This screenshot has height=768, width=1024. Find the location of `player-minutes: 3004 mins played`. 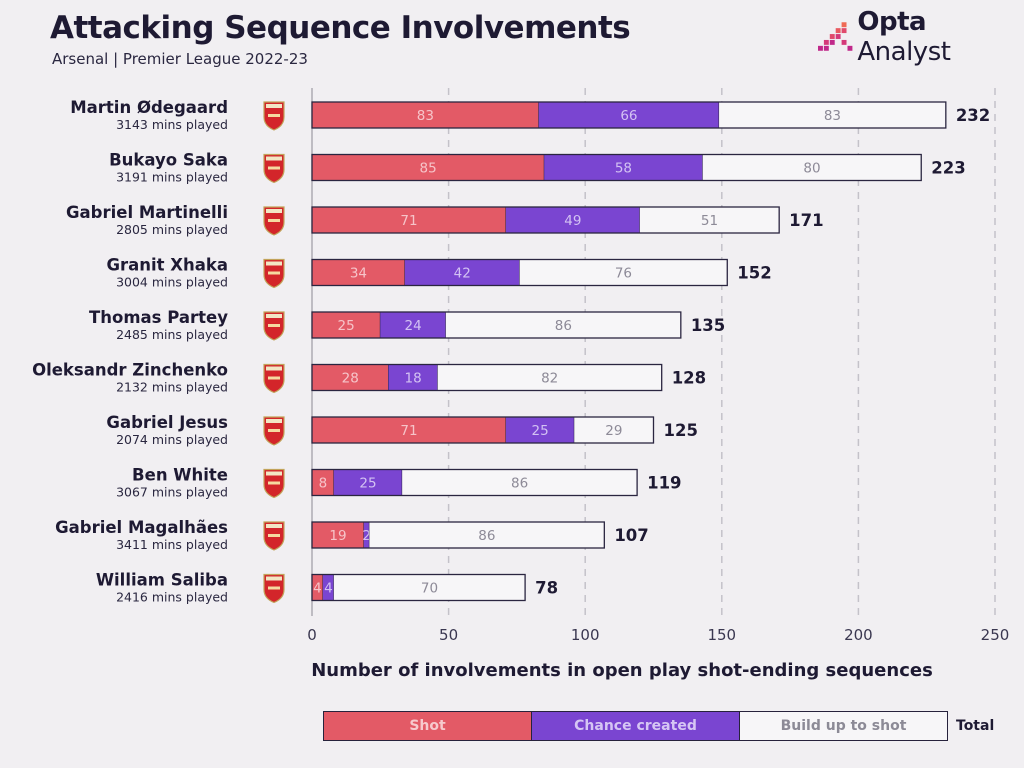

player-minutes: 3004 mins played is located at coordinates (172, 282).